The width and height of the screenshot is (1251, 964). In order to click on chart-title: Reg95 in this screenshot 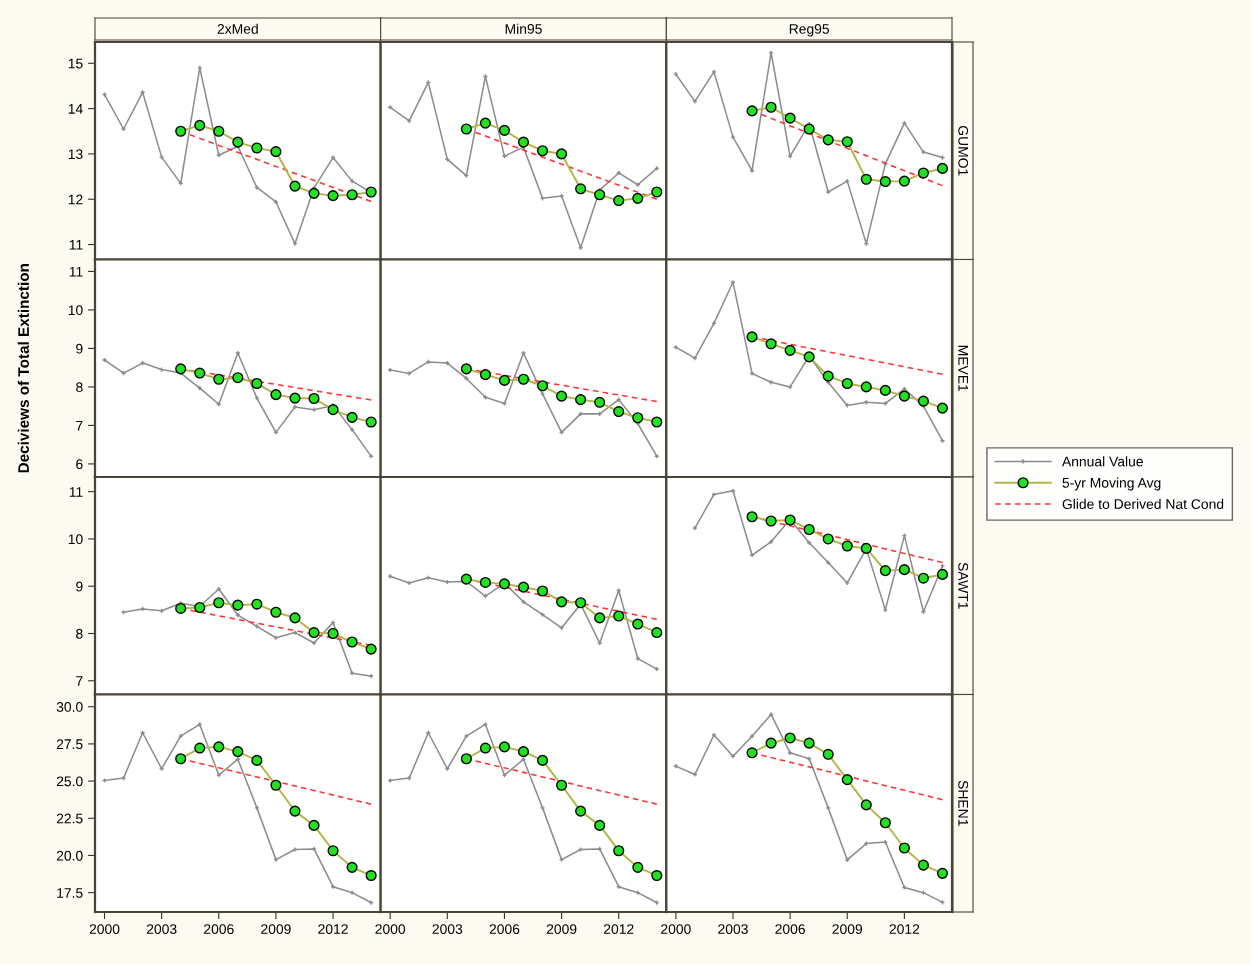, I will do `click(809, 30)`.